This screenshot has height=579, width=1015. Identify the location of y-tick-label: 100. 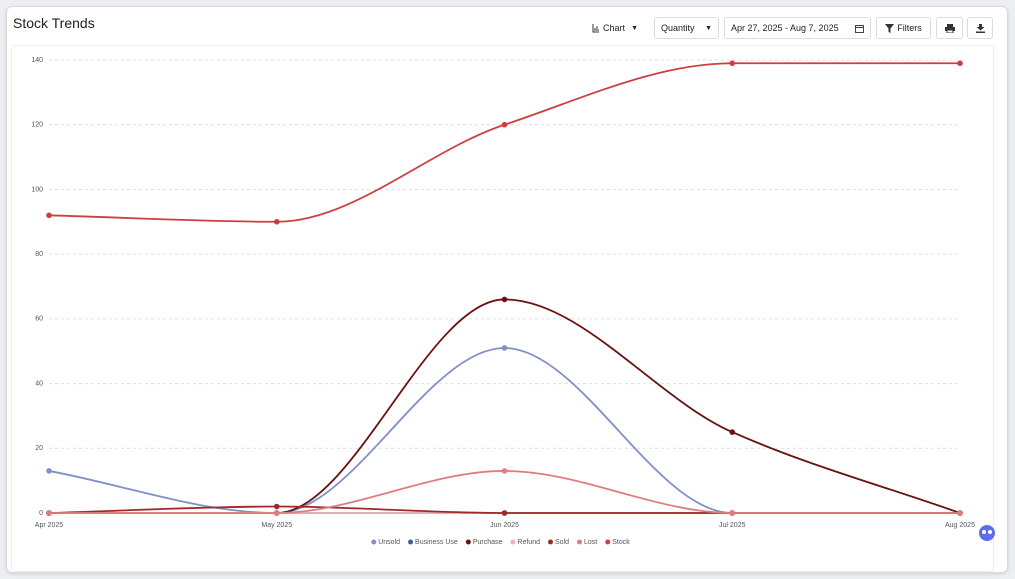
(37, 189).